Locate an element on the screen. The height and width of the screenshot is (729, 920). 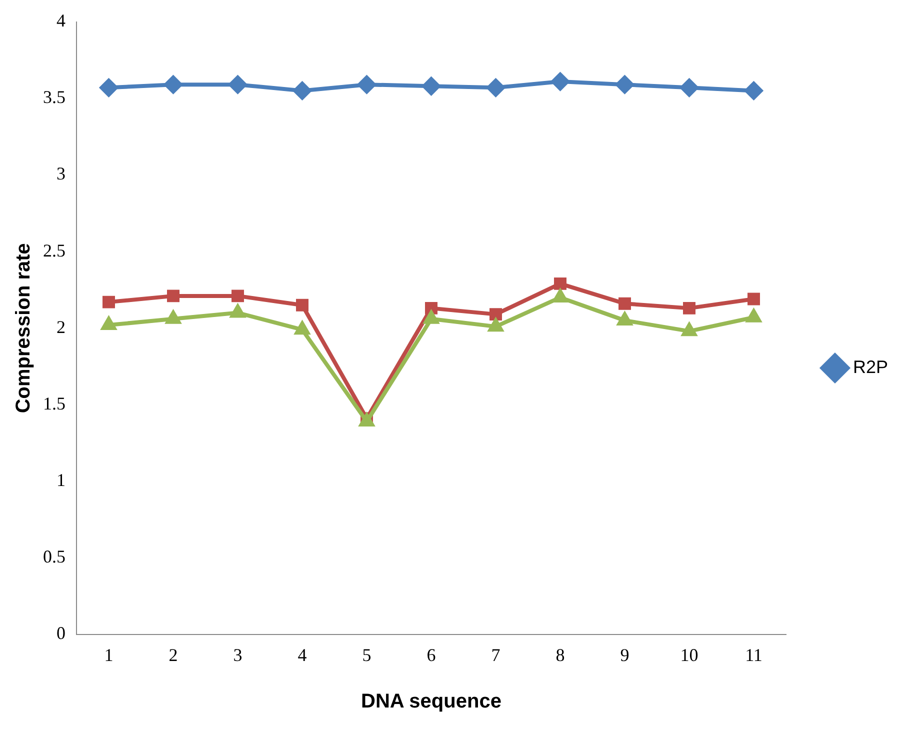
x-tick-label: 7 is located at coordinates (495, 654).